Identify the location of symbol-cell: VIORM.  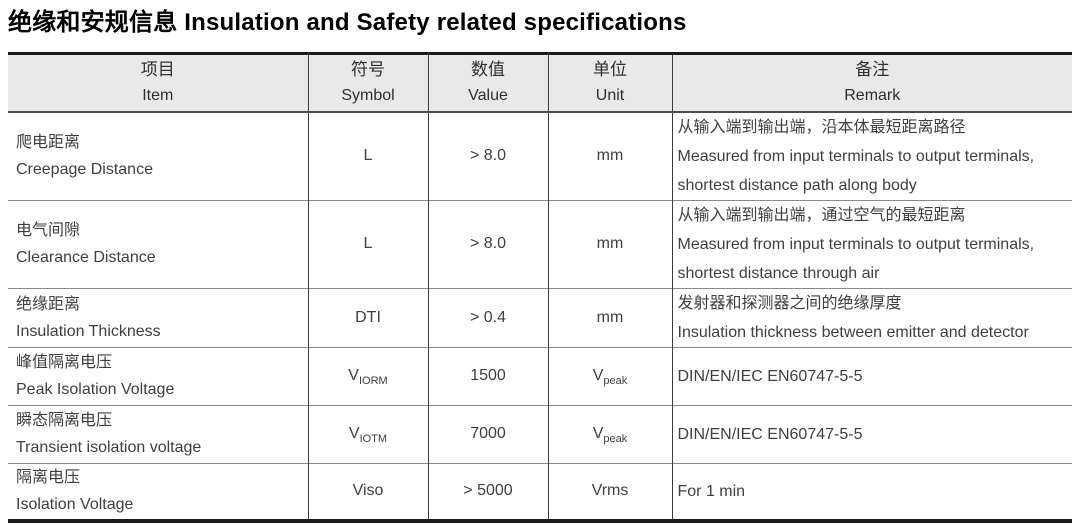
(367, 376).